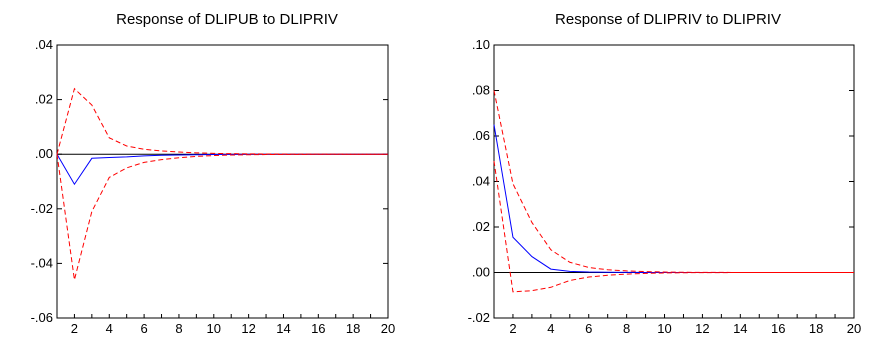 The height and width of the screenshot is (350, 879). I want to click on chart-title: Response of DLIPUB to DLIPRIV, so click(227, 19).